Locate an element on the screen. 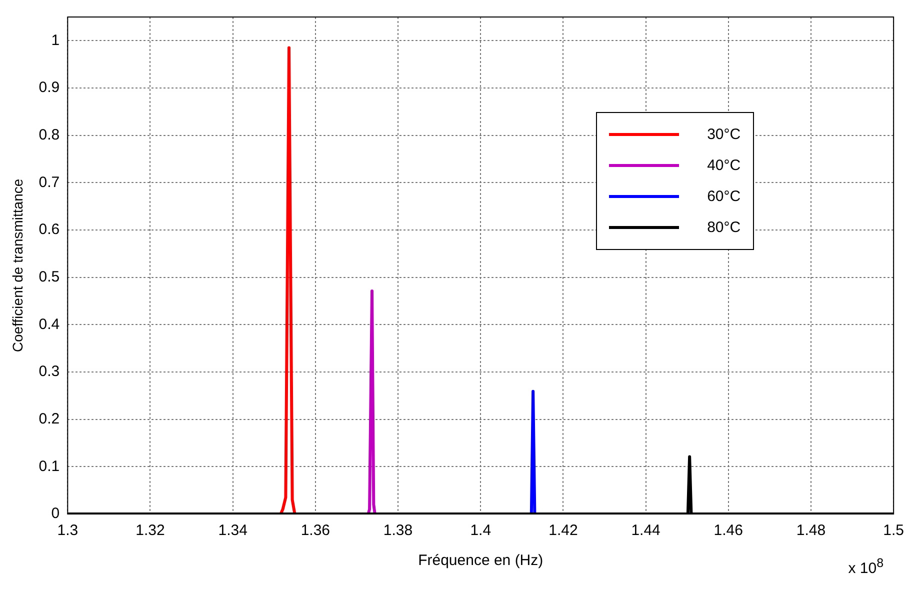  x-tick-label: 1.44 is located at coordinates (645, 531).